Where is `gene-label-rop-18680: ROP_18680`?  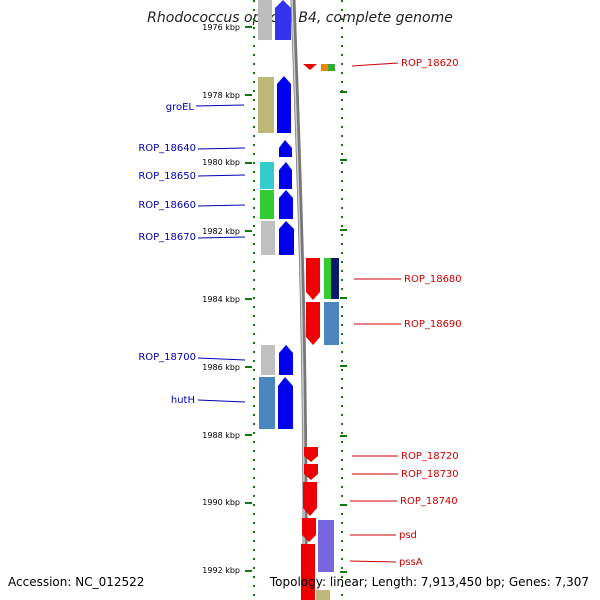 gene-label-rop-18680: ROP_18680 is located at coordinates (433, 279).